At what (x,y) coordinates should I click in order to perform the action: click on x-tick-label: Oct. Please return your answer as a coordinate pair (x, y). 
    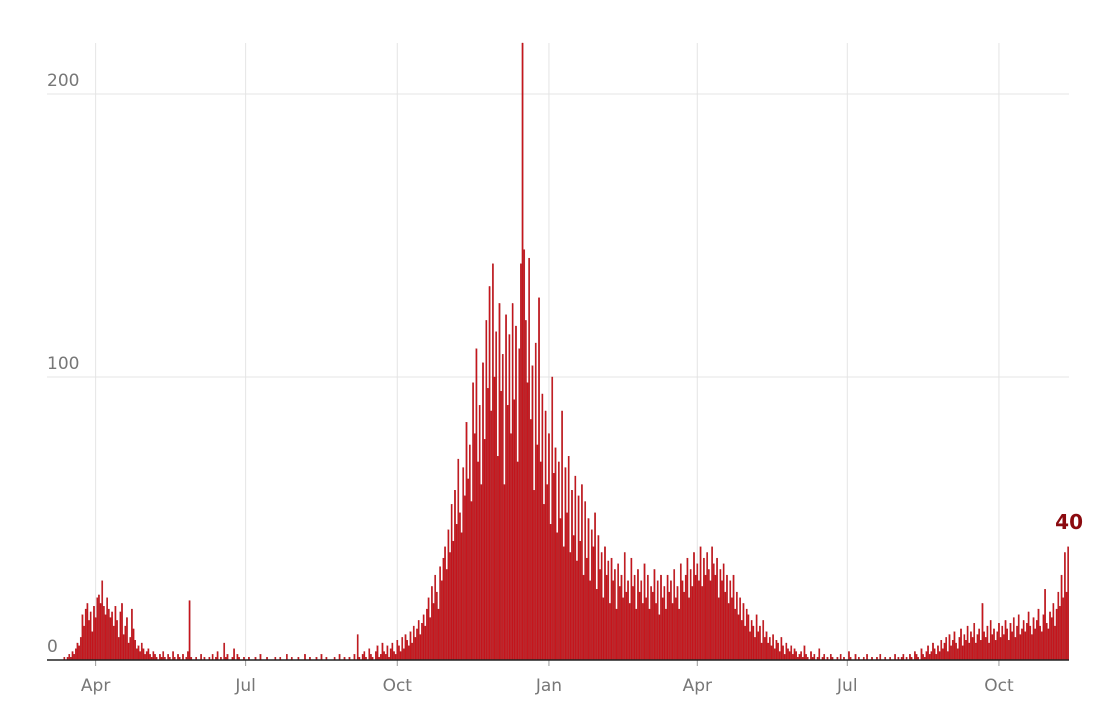
    Looking at the image, I should click on (398, 686).